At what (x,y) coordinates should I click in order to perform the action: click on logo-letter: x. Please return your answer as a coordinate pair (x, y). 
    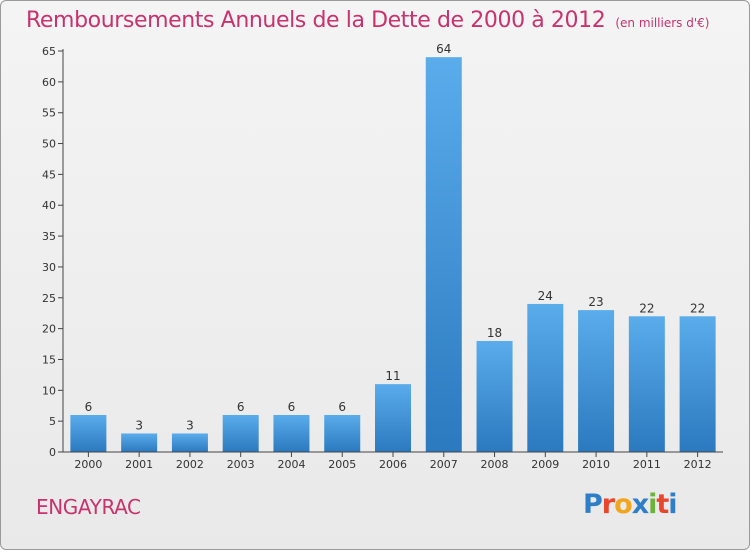
    Looking at the image, I should click on (640, 504).